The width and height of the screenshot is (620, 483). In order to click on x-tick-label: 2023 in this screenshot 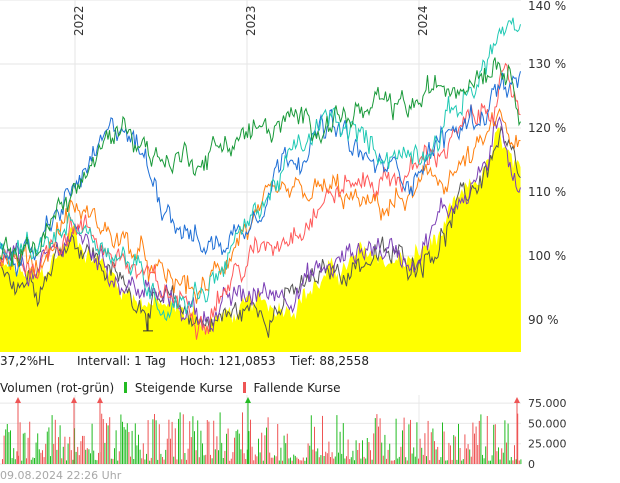, I will do `click(251, 20)`.